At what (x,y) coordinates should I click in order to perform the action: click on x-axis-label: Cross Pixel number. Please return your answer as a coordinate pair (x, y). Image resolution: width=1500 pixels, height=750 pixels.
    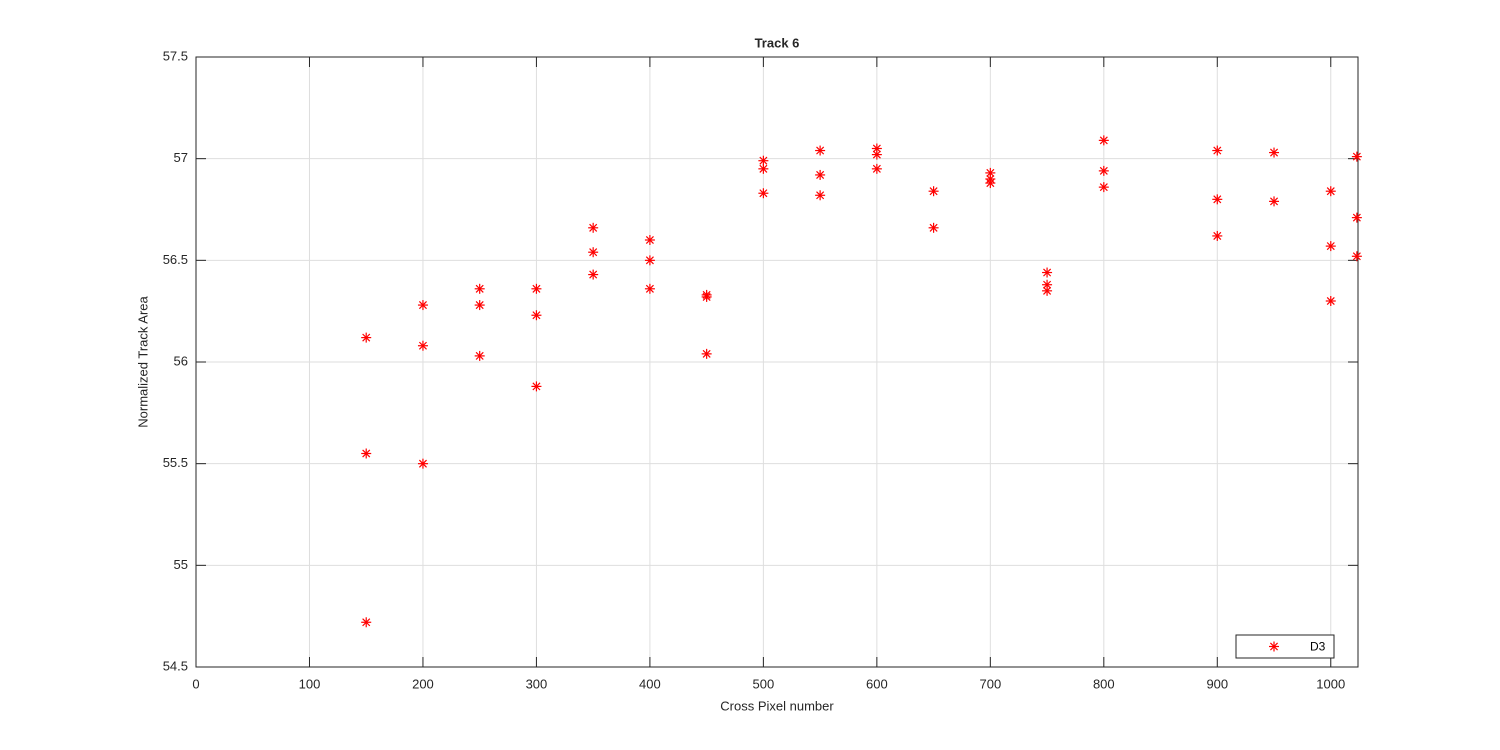
    Looking at the image, I should click on (777, 705).